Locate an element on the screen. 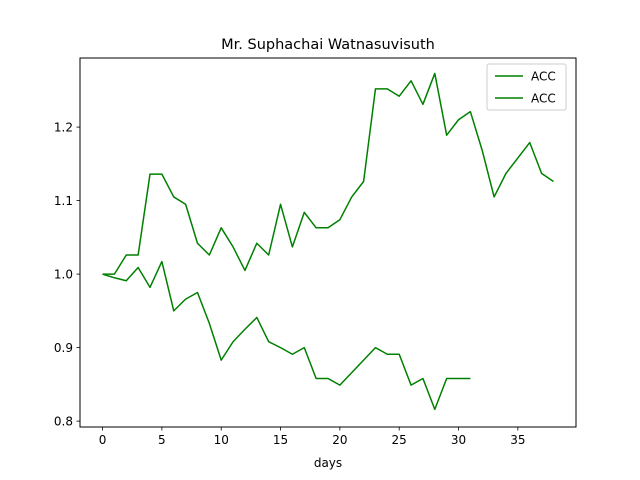 Image resolution: width=640 pixels, height=480 pixels. chart-title: Mr. Suphachai Watnasuvisuth is located at coordinates (328, 45).